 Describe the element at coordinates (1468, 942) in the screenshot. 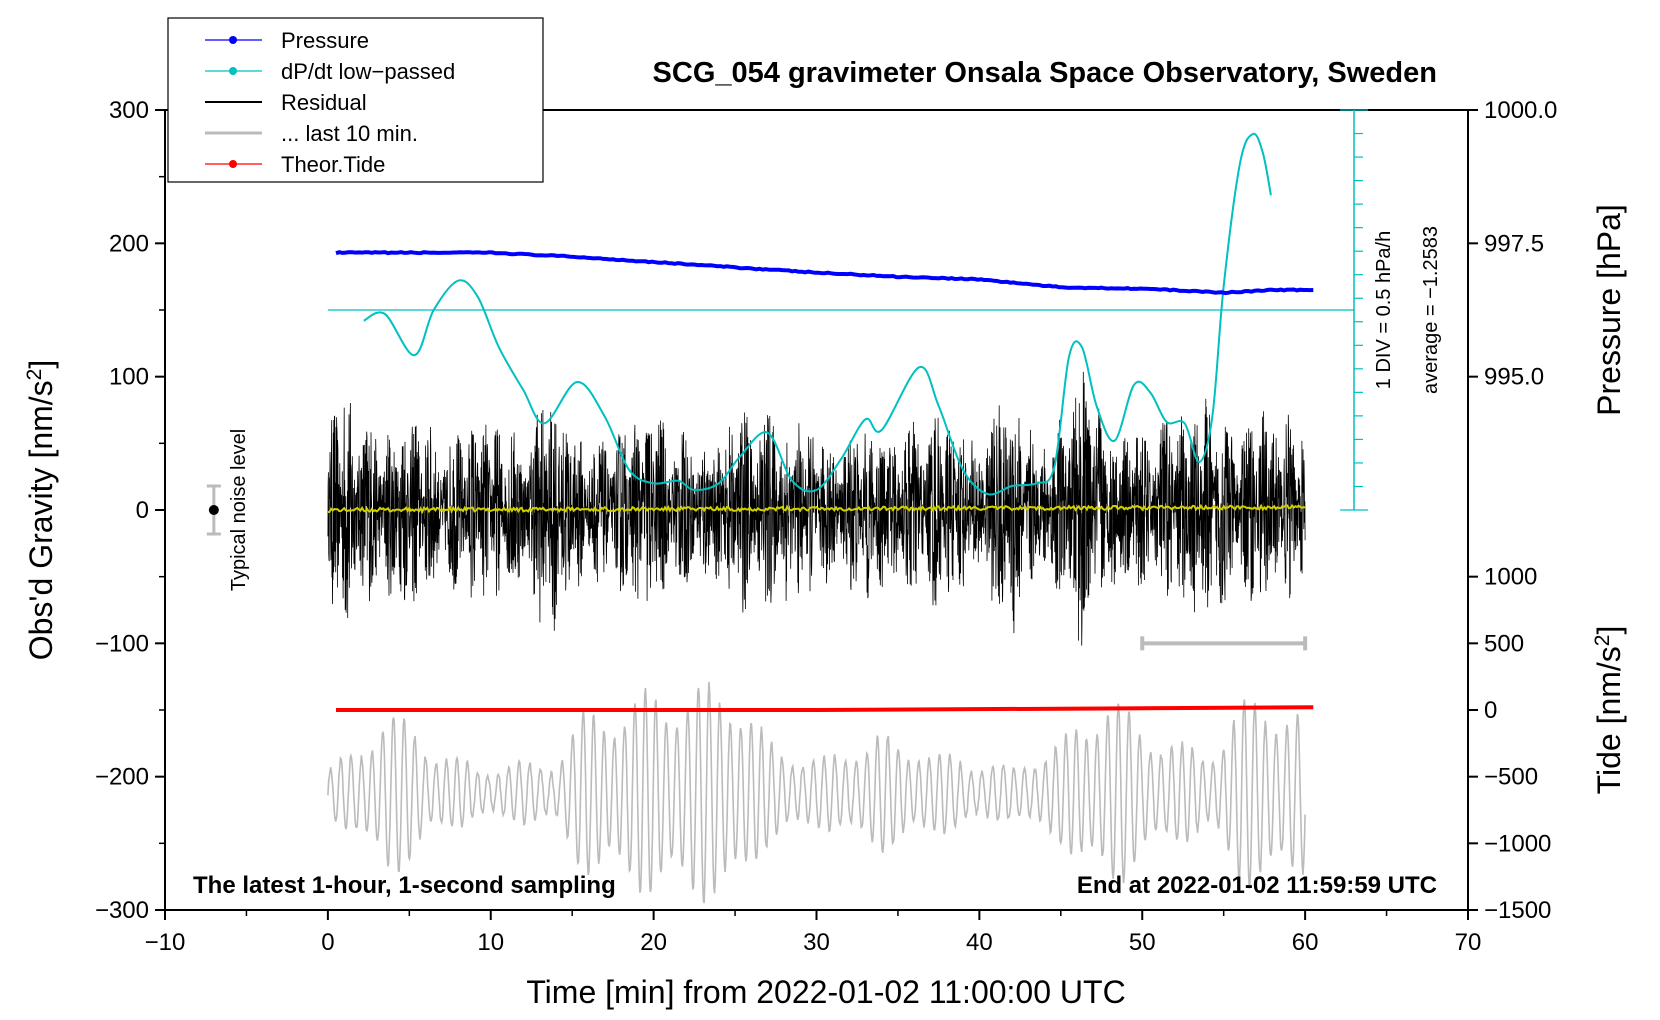

I see `x-tick-label: 70` at that location.